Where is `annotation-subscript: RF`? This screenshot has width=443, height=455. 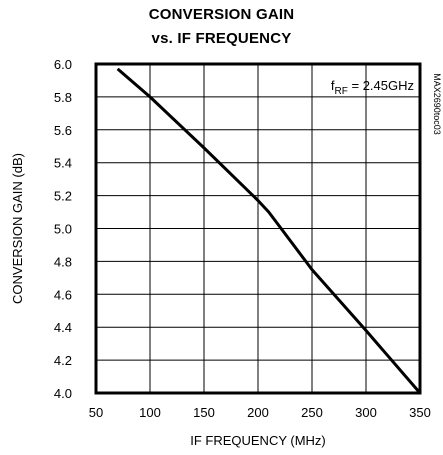 annotation-subscript: RF is located at coordinates (341, 91).